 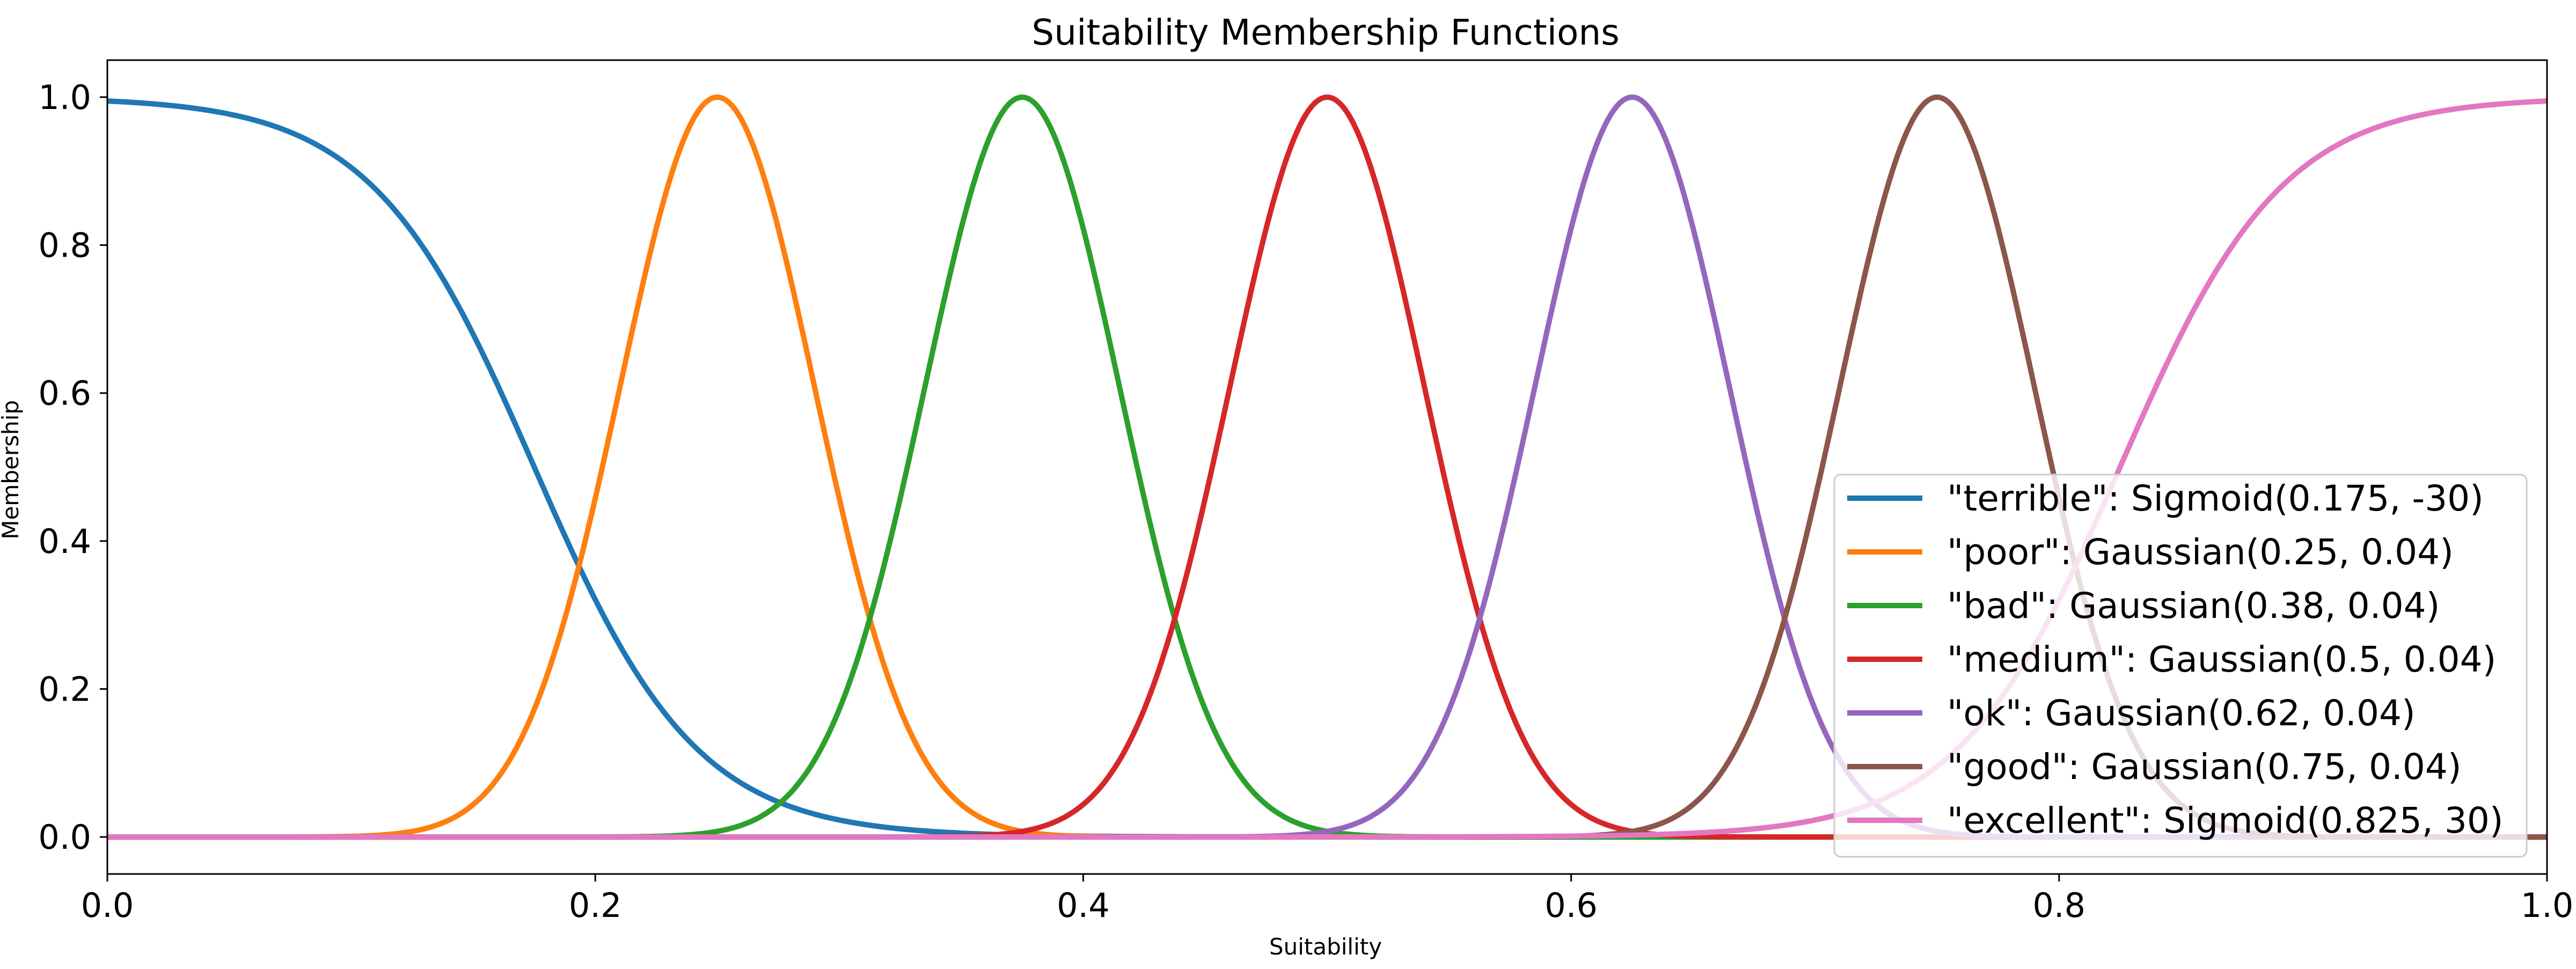 What do you see at coordinates (64, 245) in the screenshot?
I see `y-tick-label-4: 0.8` at bounding box center [64, 245].